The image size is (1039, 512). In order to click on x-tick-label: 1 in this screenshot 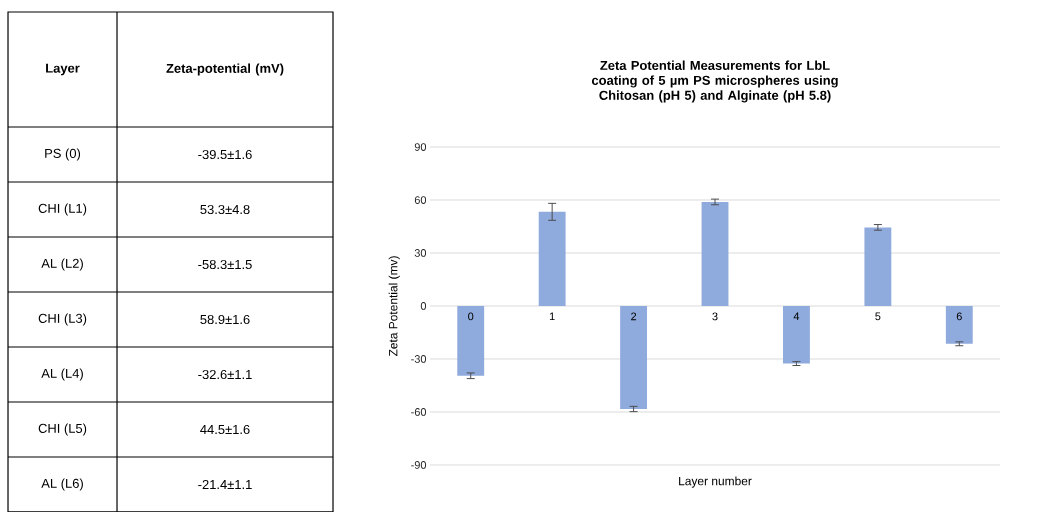, I will do `click(552, 316)`.